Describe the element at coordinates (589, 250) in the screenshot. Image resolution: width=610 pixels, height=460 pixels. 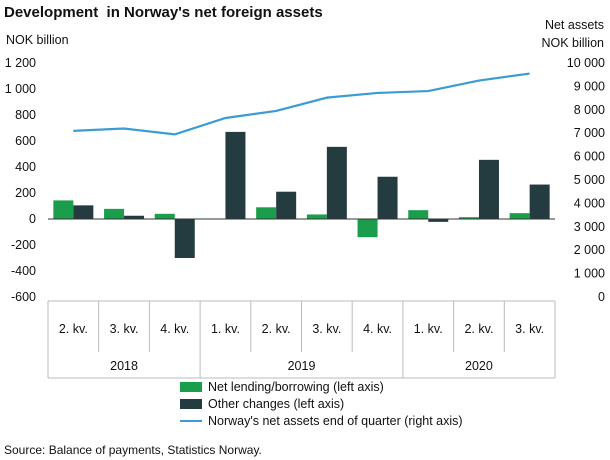
I see `right-tick-label: 2 000` at that location.